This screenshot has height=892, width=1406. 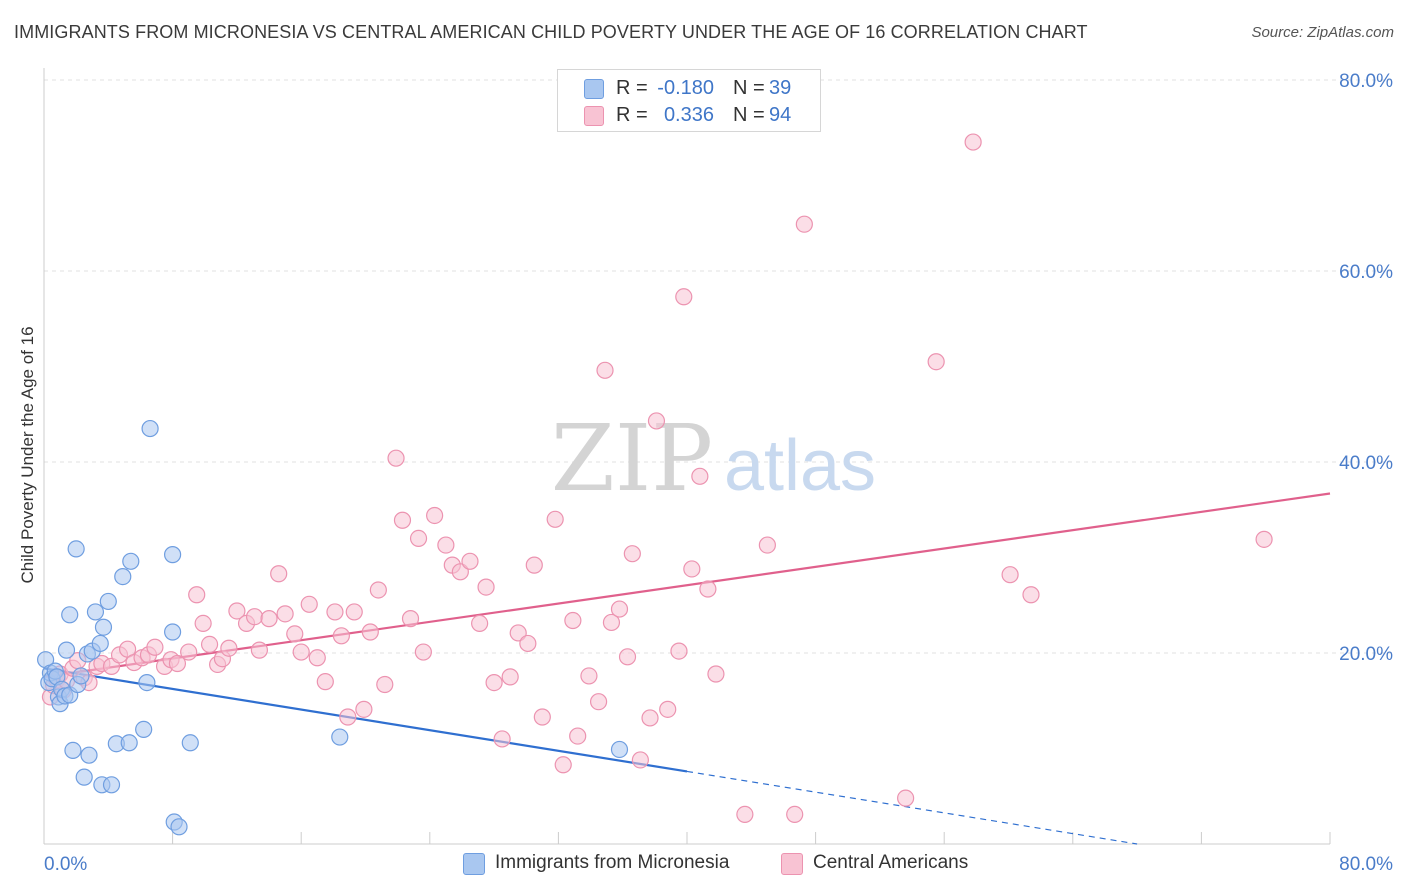 What do you see at coordinates (912, 807) in the screenshot?
I see `trend-line-micronesia-extension` at bounding box center [912, 807].